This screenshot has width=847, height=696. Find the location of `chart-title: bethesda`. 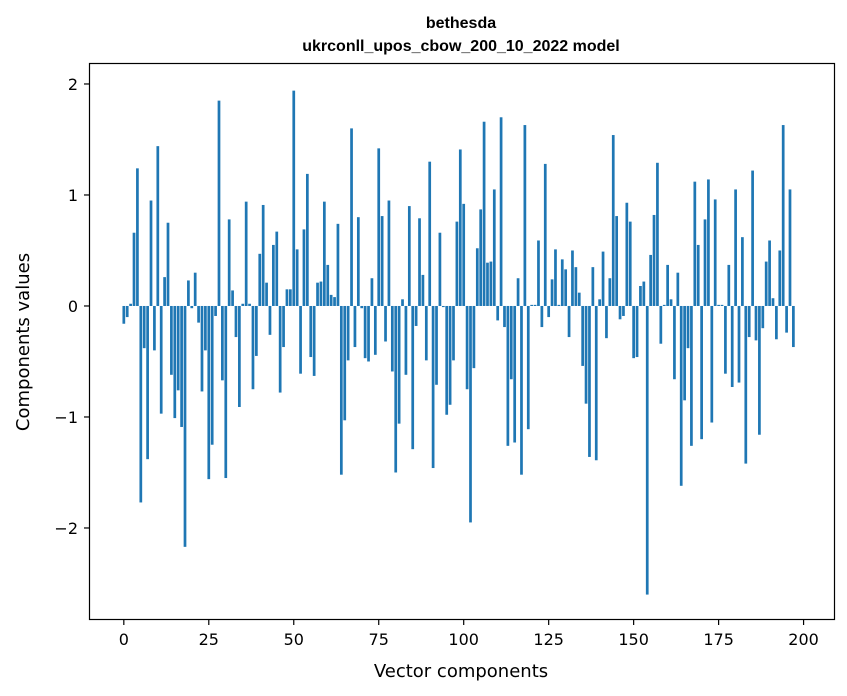

chart-title: bethesda is located at coordinates (461, 23).